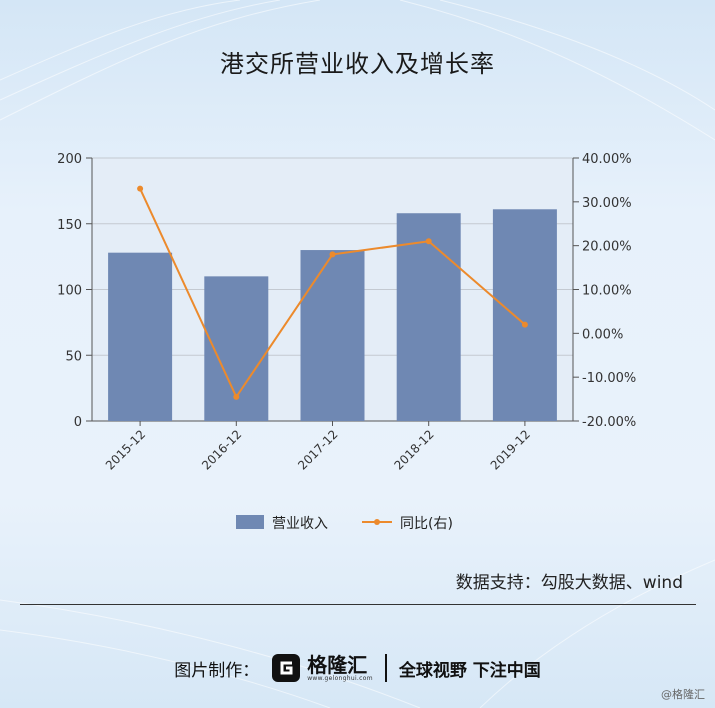 The height and width of the screenshot is (708, 715). Describe the element at coordinates (426, 524) in the screenshot. I see `legend-line-label: 同比(右)` at that location.